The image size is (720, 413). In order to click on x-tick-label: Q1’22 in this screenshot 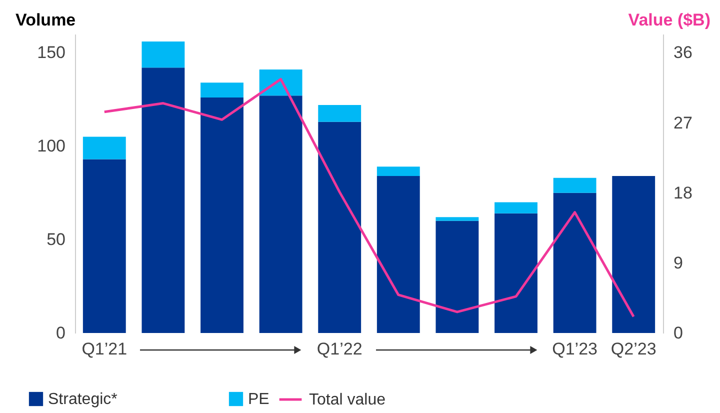, I will do `click(339, 349)`.